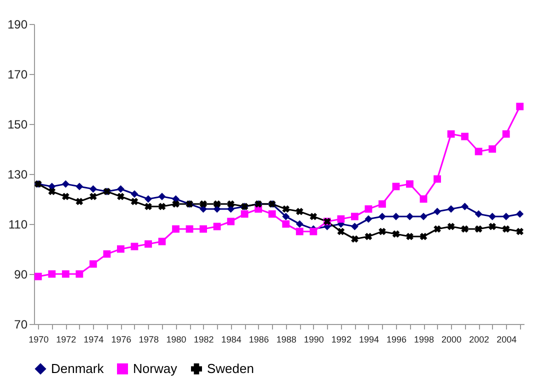  I want to click on y-tick-label: 70, so click(21, 325).